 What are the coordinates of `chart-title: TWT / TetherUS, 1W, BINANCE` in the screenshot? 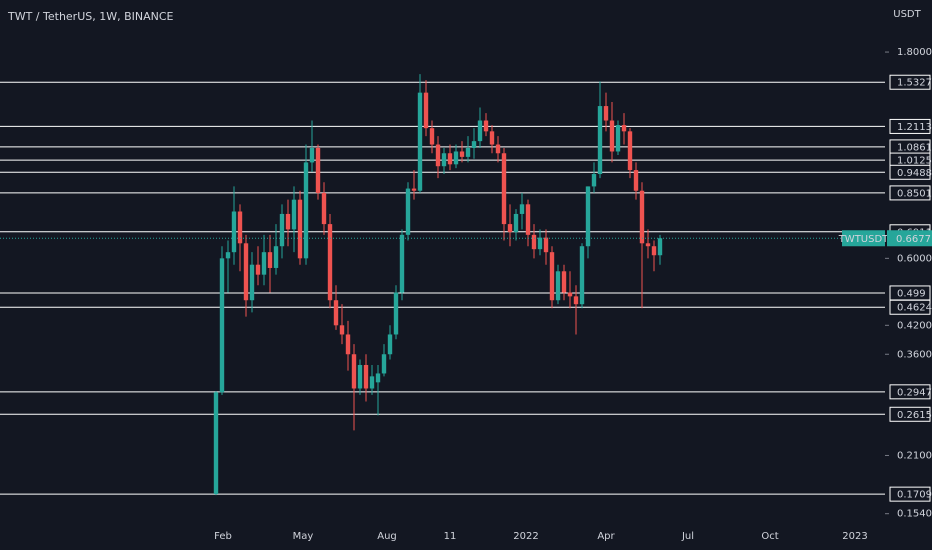 It's located at (90, 16).